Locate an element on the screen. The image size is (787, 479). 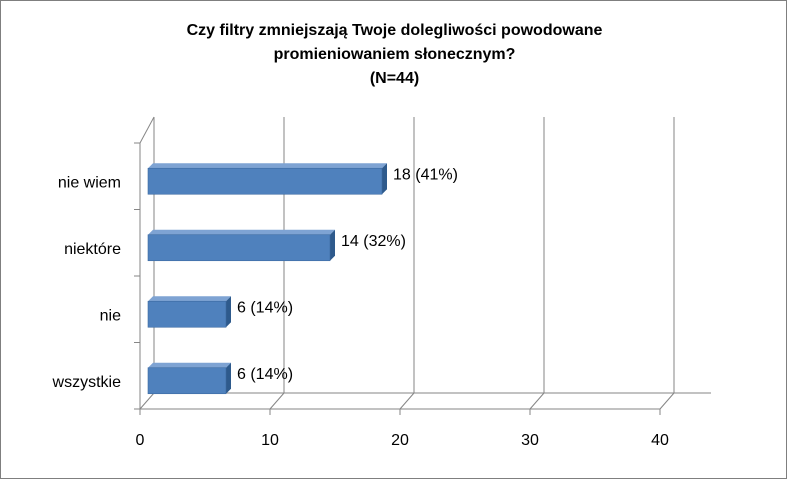
y-tick-label: nie is located at coordinates (110, 315).